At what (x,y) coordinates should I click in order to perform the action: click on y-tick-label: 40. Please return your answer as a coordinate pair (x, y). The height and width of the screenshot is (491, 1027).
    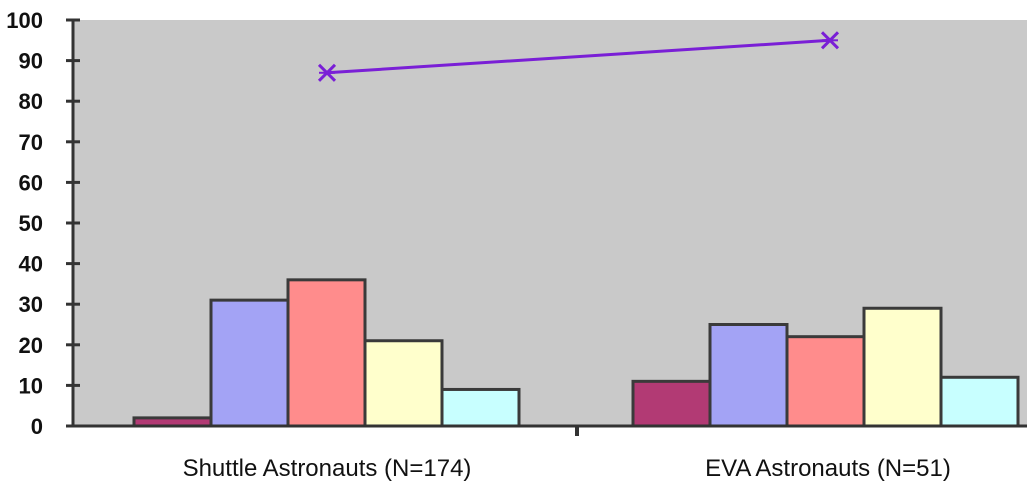
    Looking at the image, I should click on (31, 264).